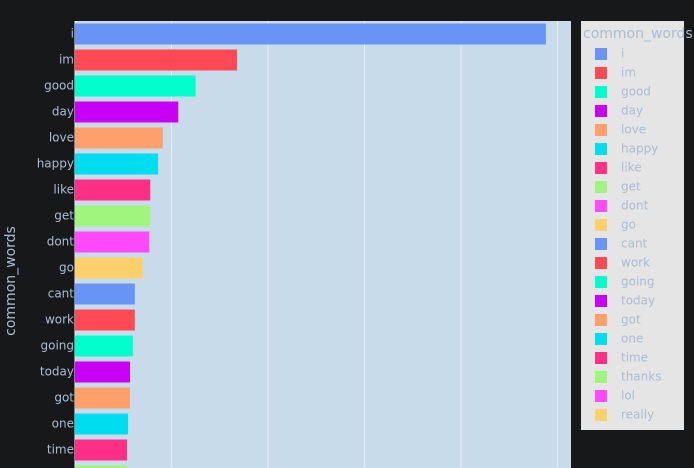 This screenshot has height=468, width=694. What do you see at coordinates (631, 168) in the screenshot?
I see `legend-label: like` at bounding box center [631, 168].